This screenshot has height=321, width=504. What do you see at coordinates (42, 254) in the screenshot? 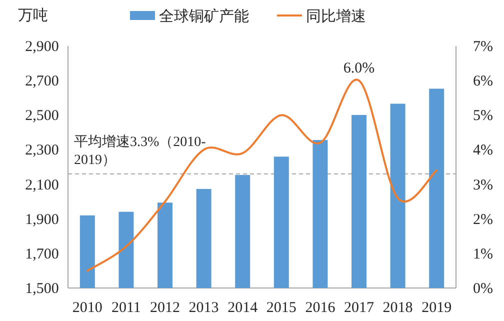
I see `y-tick-label: 1,700` at bounding box center [42, 254].